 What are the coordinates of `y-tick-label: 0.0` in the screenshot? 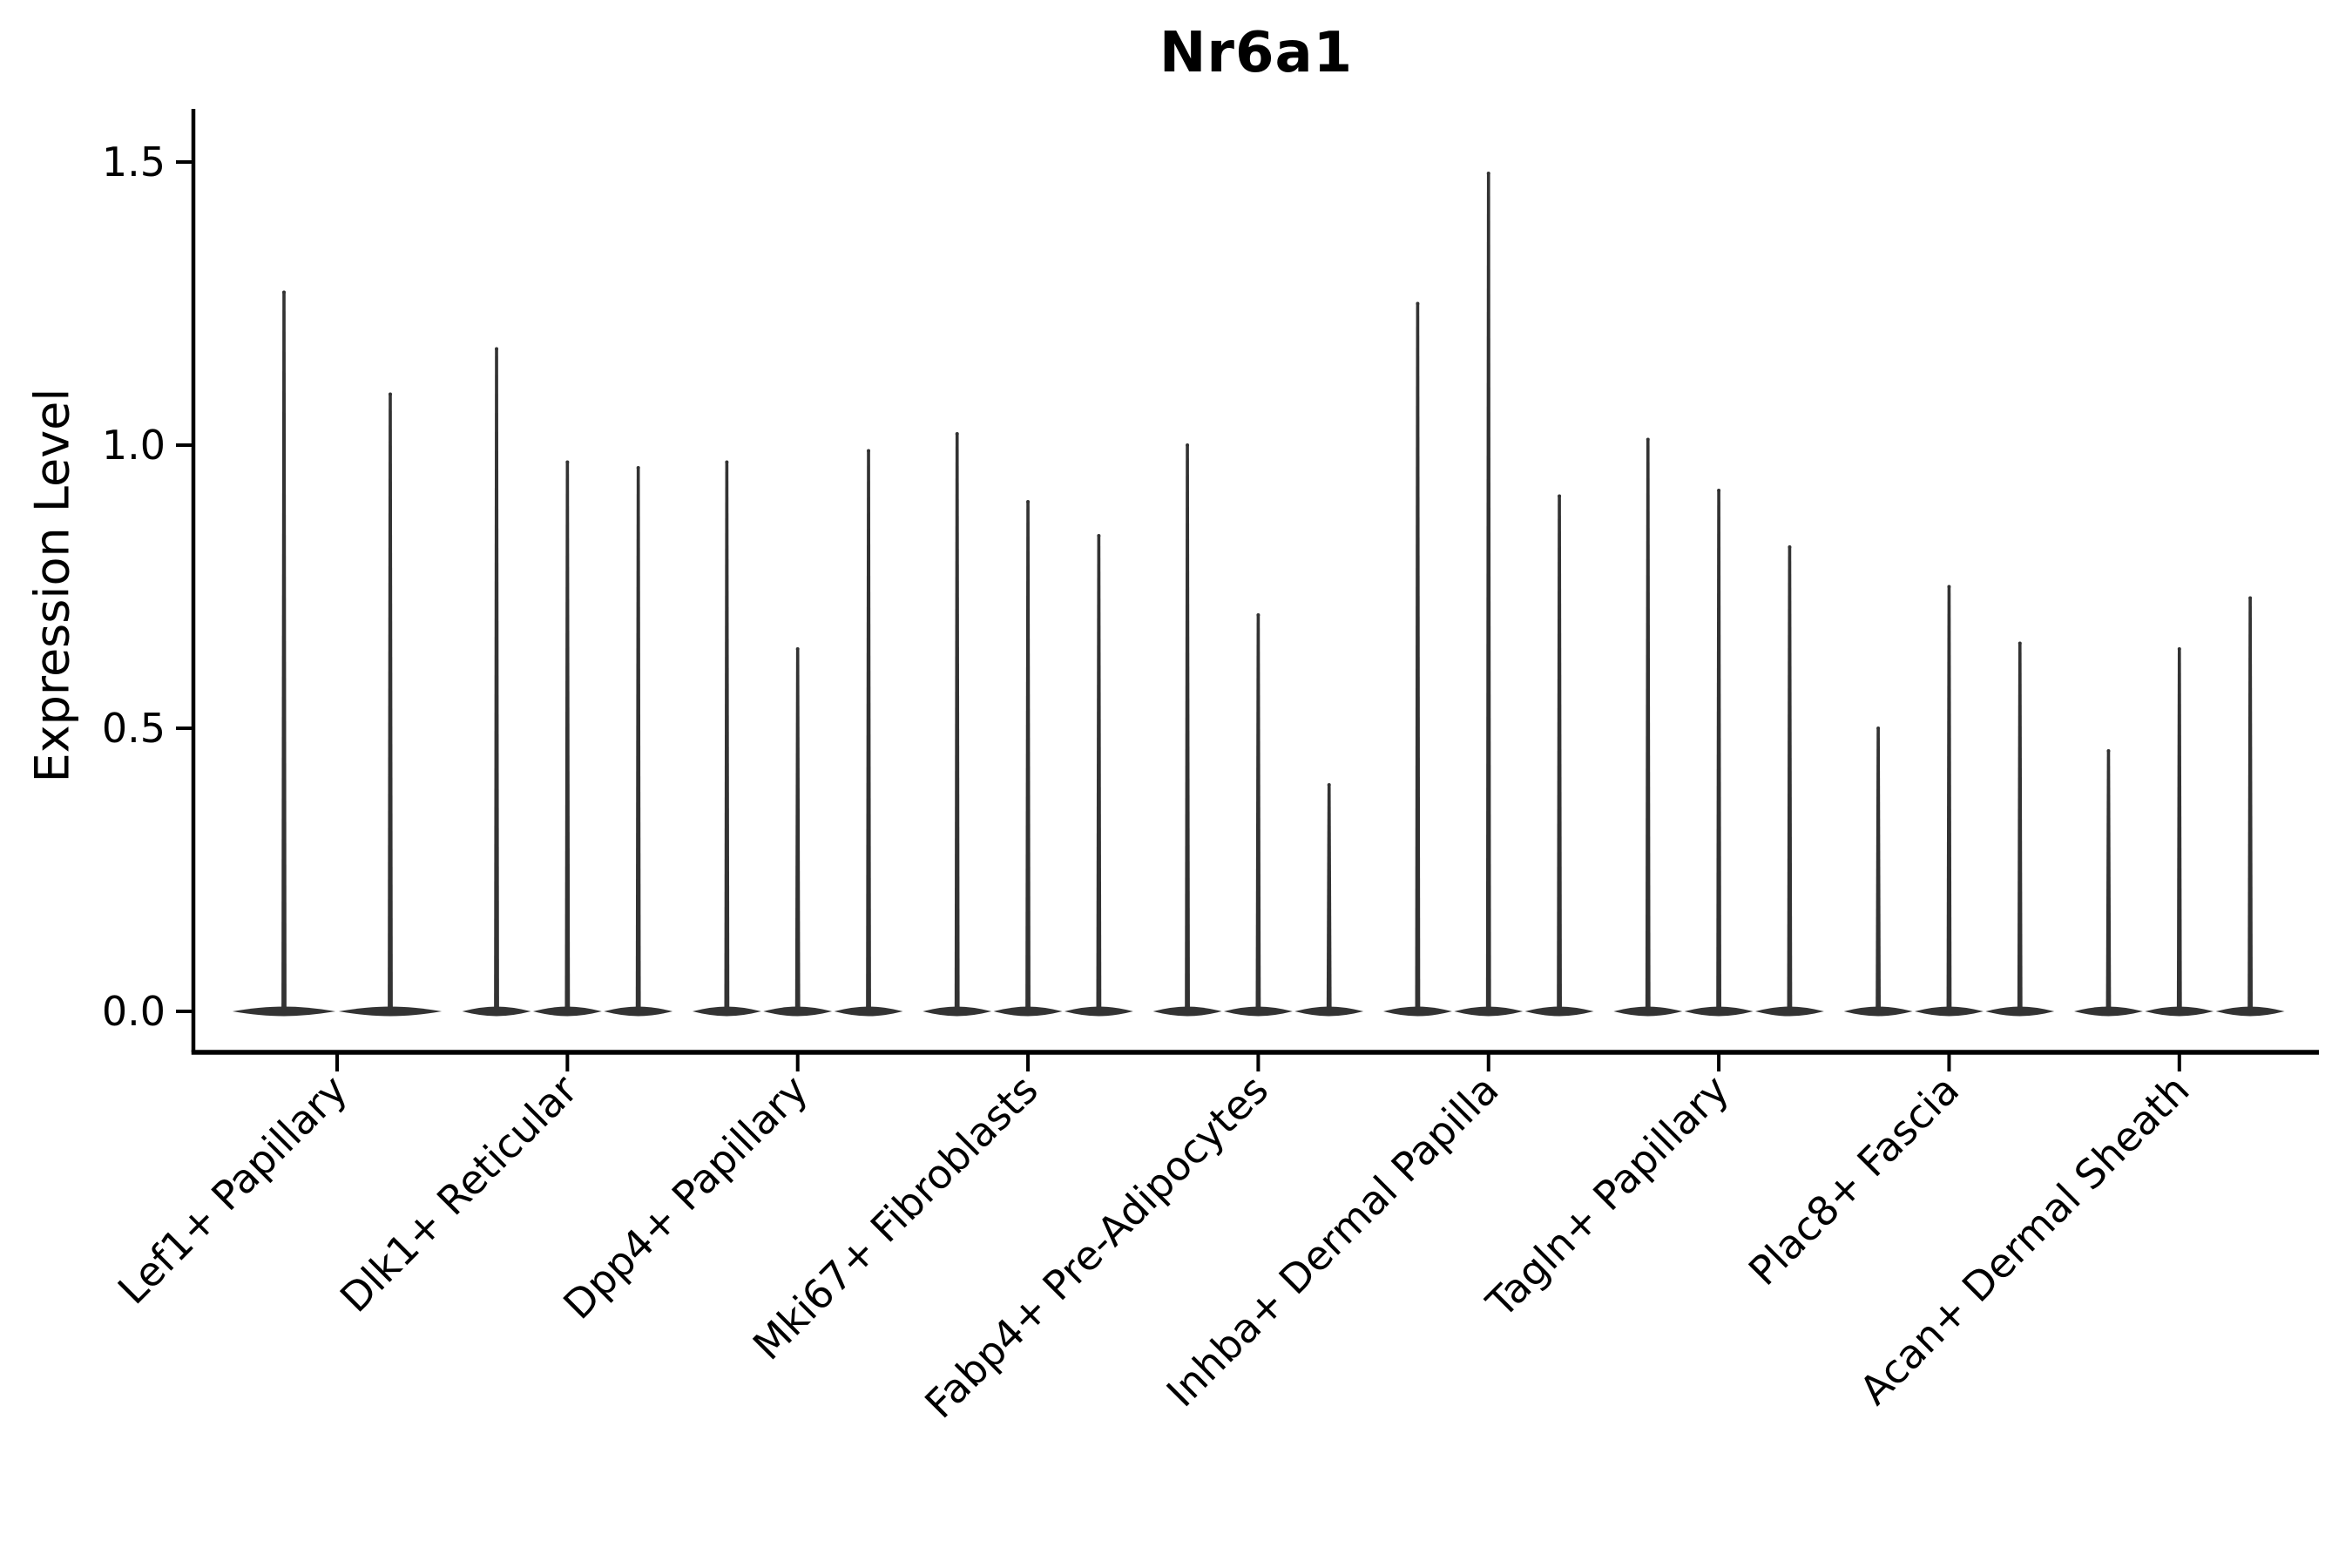 It's located at (134, 1012).